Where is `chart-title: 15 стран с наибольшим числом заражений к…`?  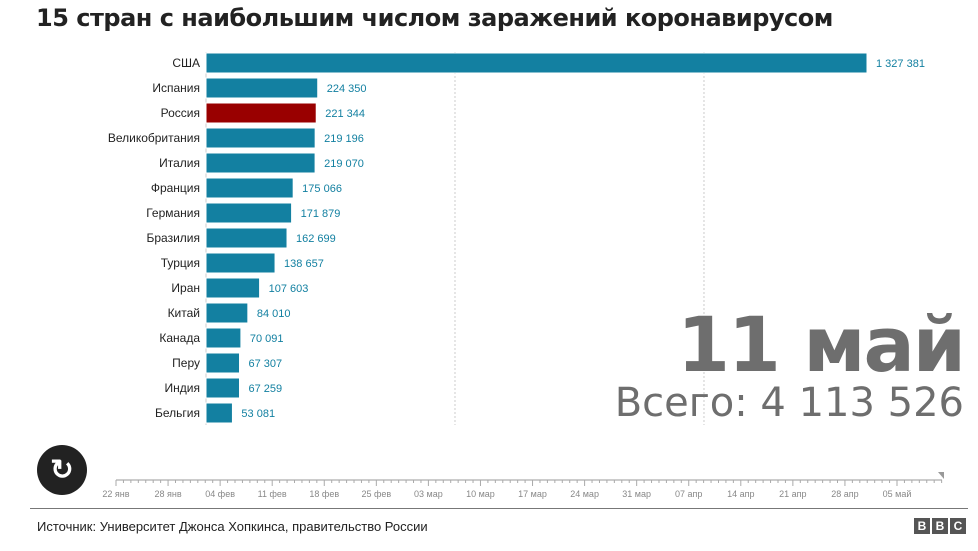 chart-title: 15 стран с наибольшим числом заражений к… is located at coordinates (434, 18).